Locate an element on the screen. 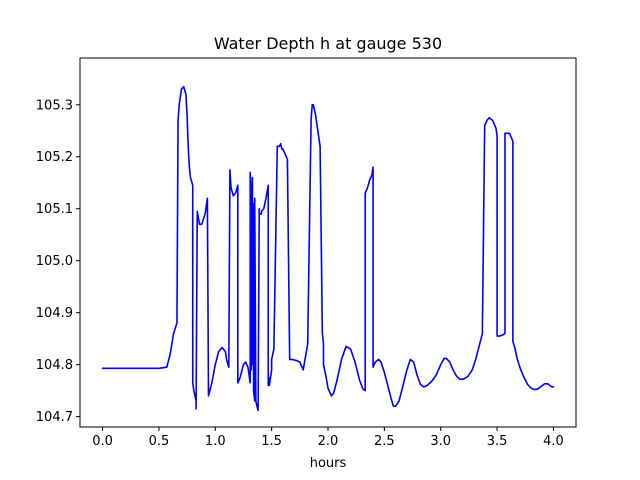  x-tick-label: 1.0 is located at coordinates (215, 441).